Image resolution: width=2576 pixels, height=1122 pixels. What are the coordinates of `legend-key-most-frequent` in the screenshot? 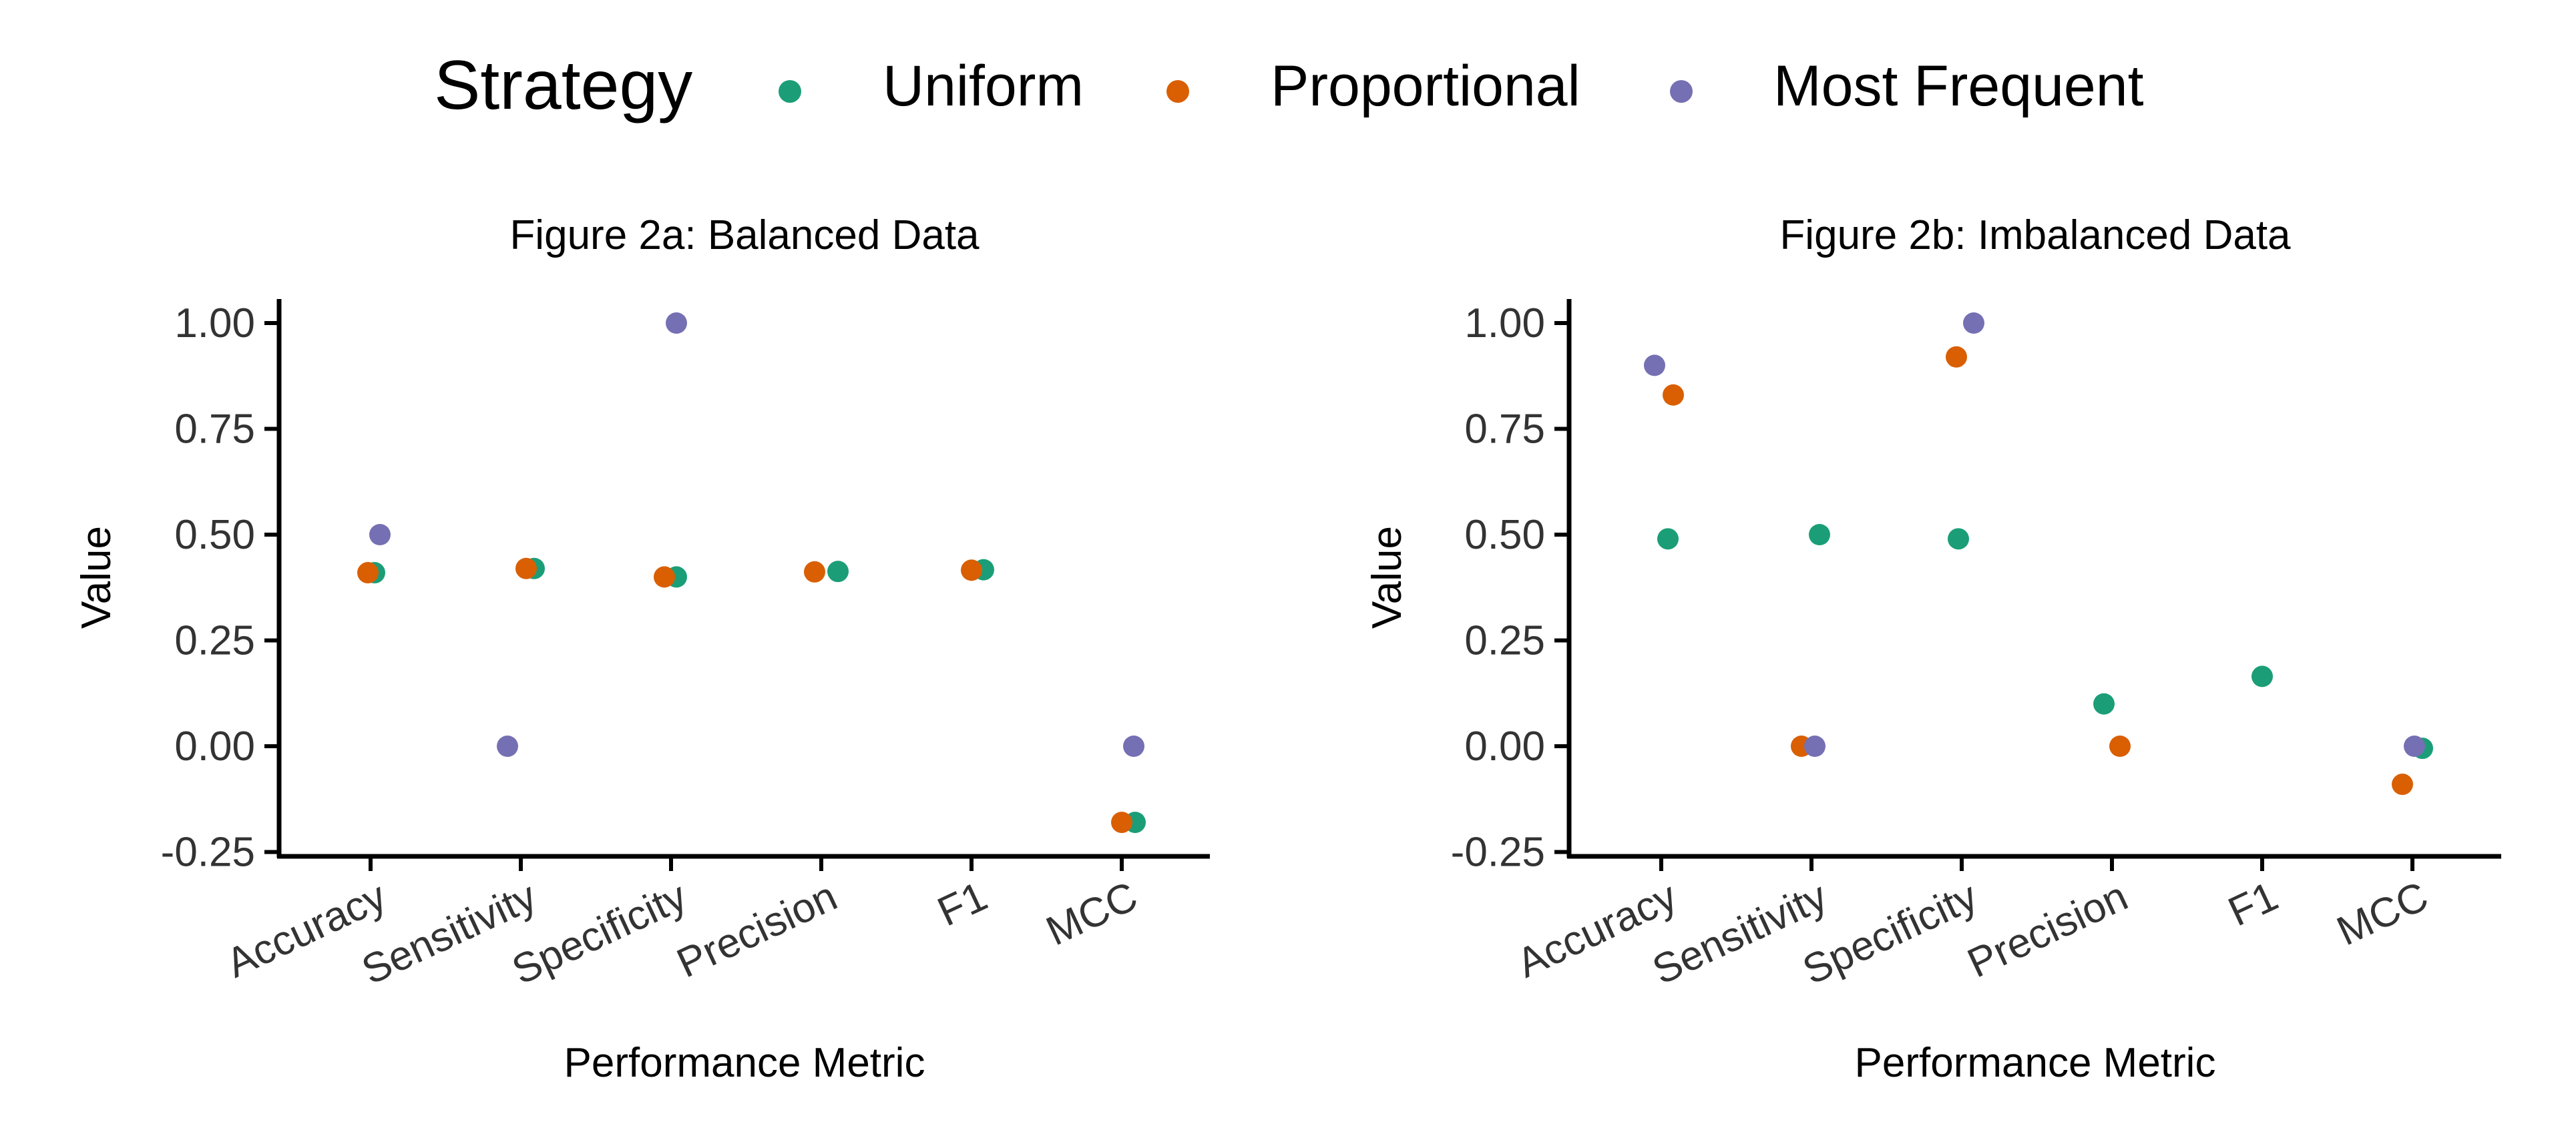 It's located at (1682, 92).